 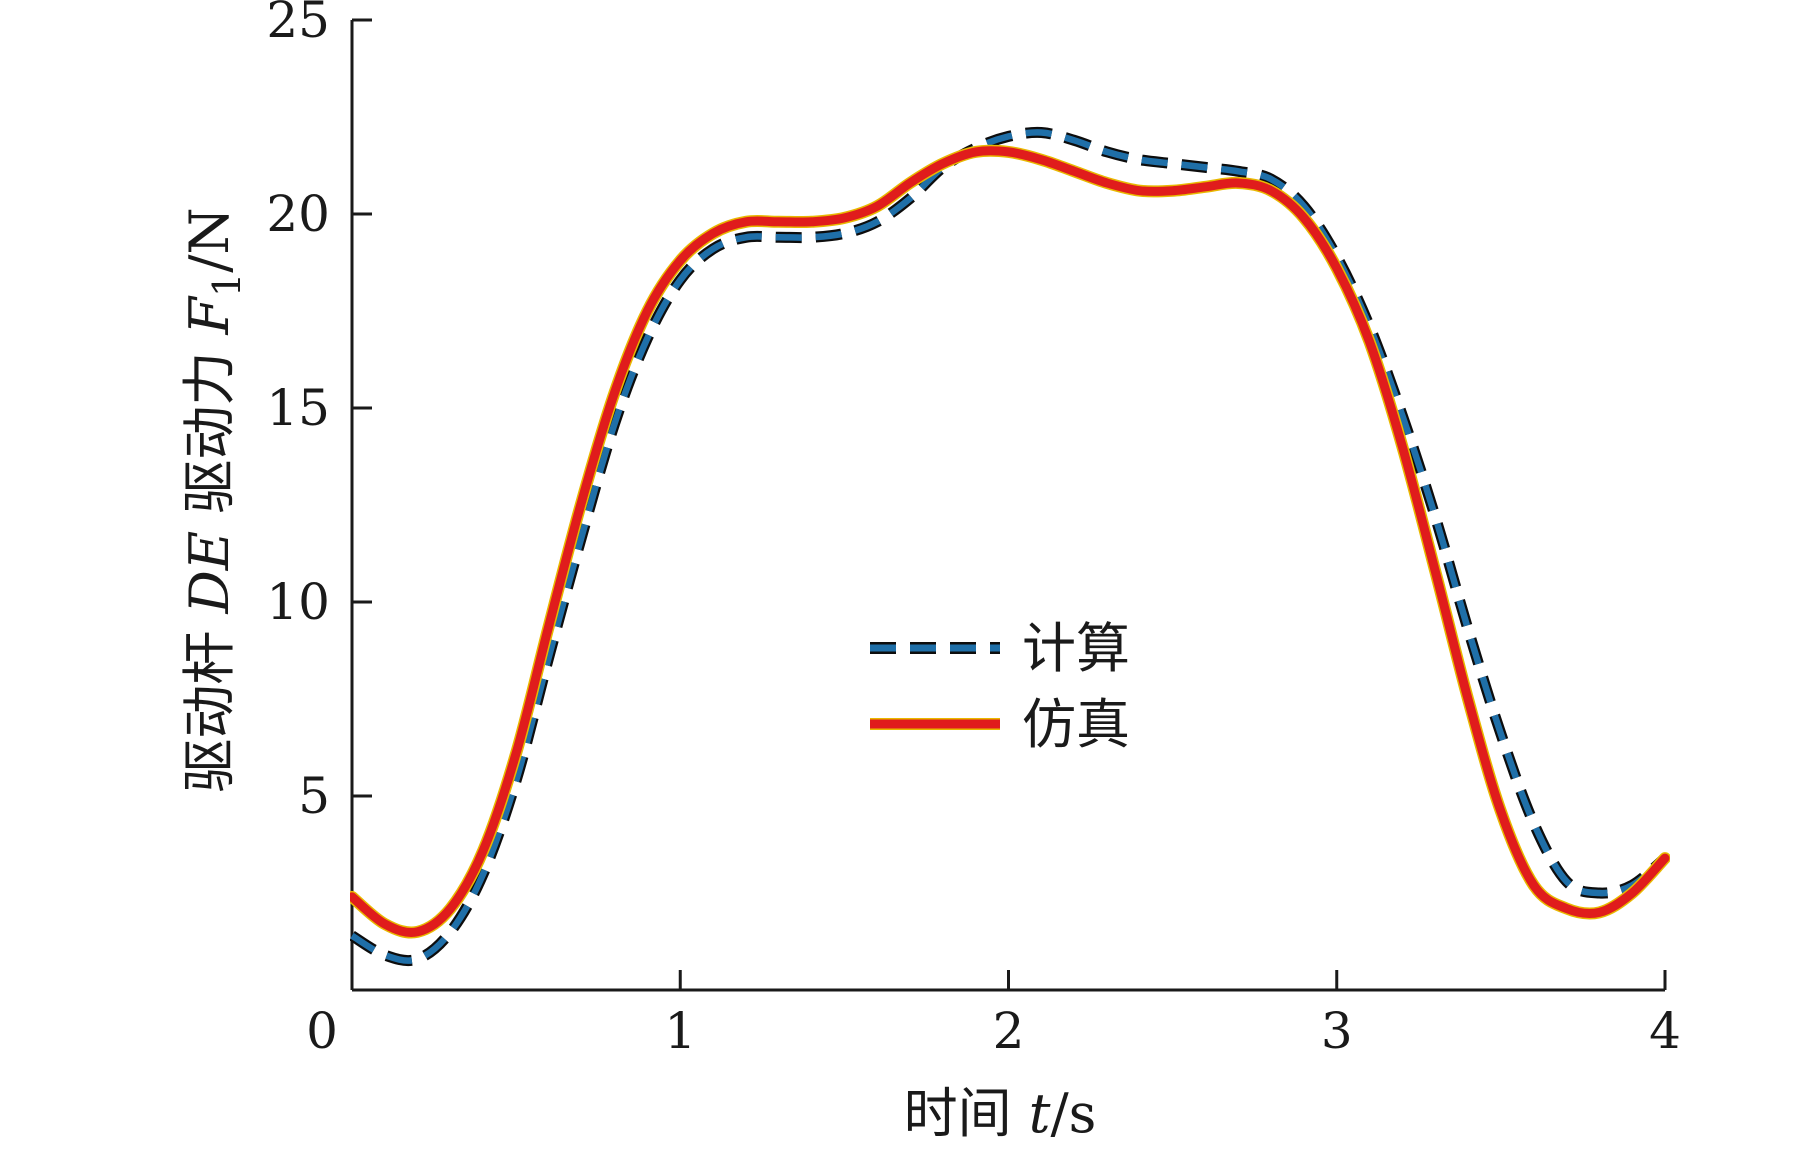 What do you see at coordinates (209, 703) in the screenshot?
I see `y-axis-title-text1: 驱动杆` at bounding box center [209, 703].